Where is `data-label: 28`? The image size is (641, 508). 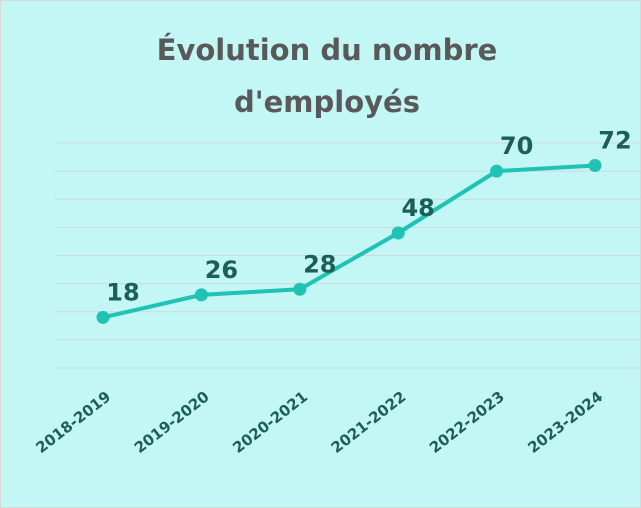
data-label: 28 is located at coordinates (319, 264).